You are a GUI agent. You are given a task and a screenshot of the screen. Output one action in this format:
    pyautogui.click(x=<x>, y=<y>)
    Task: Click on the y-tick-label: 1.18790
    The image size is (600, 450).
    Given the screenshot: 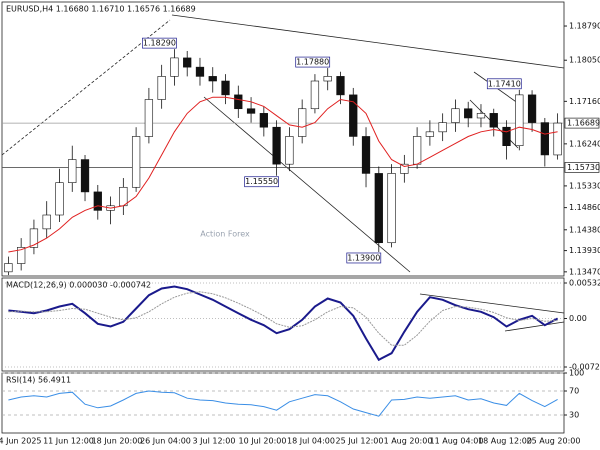 What is the action you would take?
    pyautogui.click(x=584, y=26)
    